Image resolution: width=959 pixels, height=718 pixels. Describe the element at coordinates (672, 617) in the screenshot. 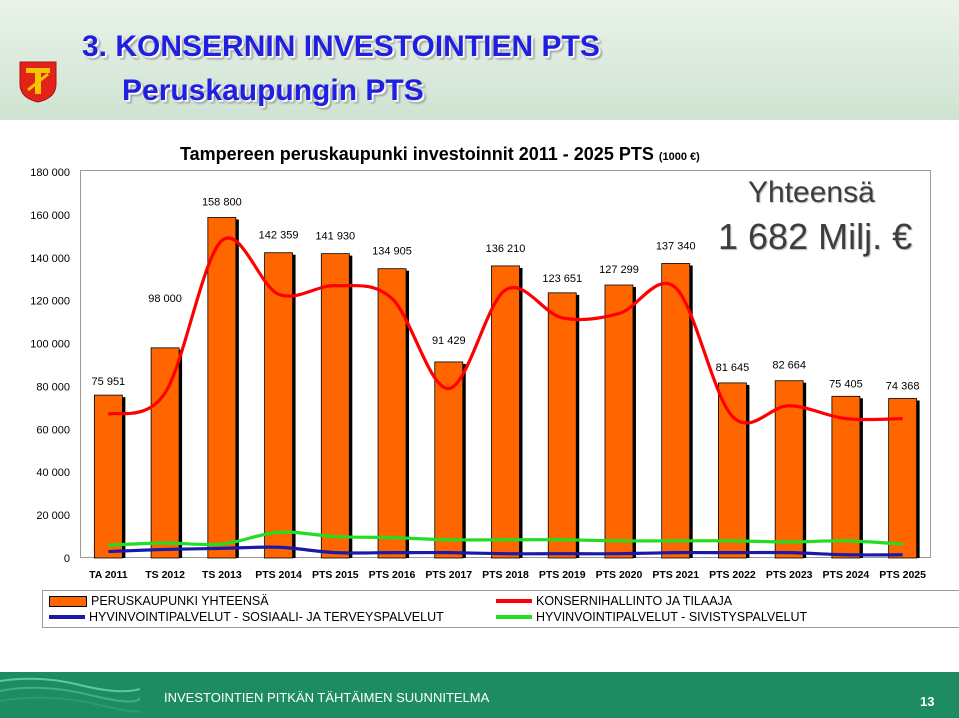

I see `legend-label: HYVINVOINTIPALVELUT - SIVISTYSPALVELUT` at that location.